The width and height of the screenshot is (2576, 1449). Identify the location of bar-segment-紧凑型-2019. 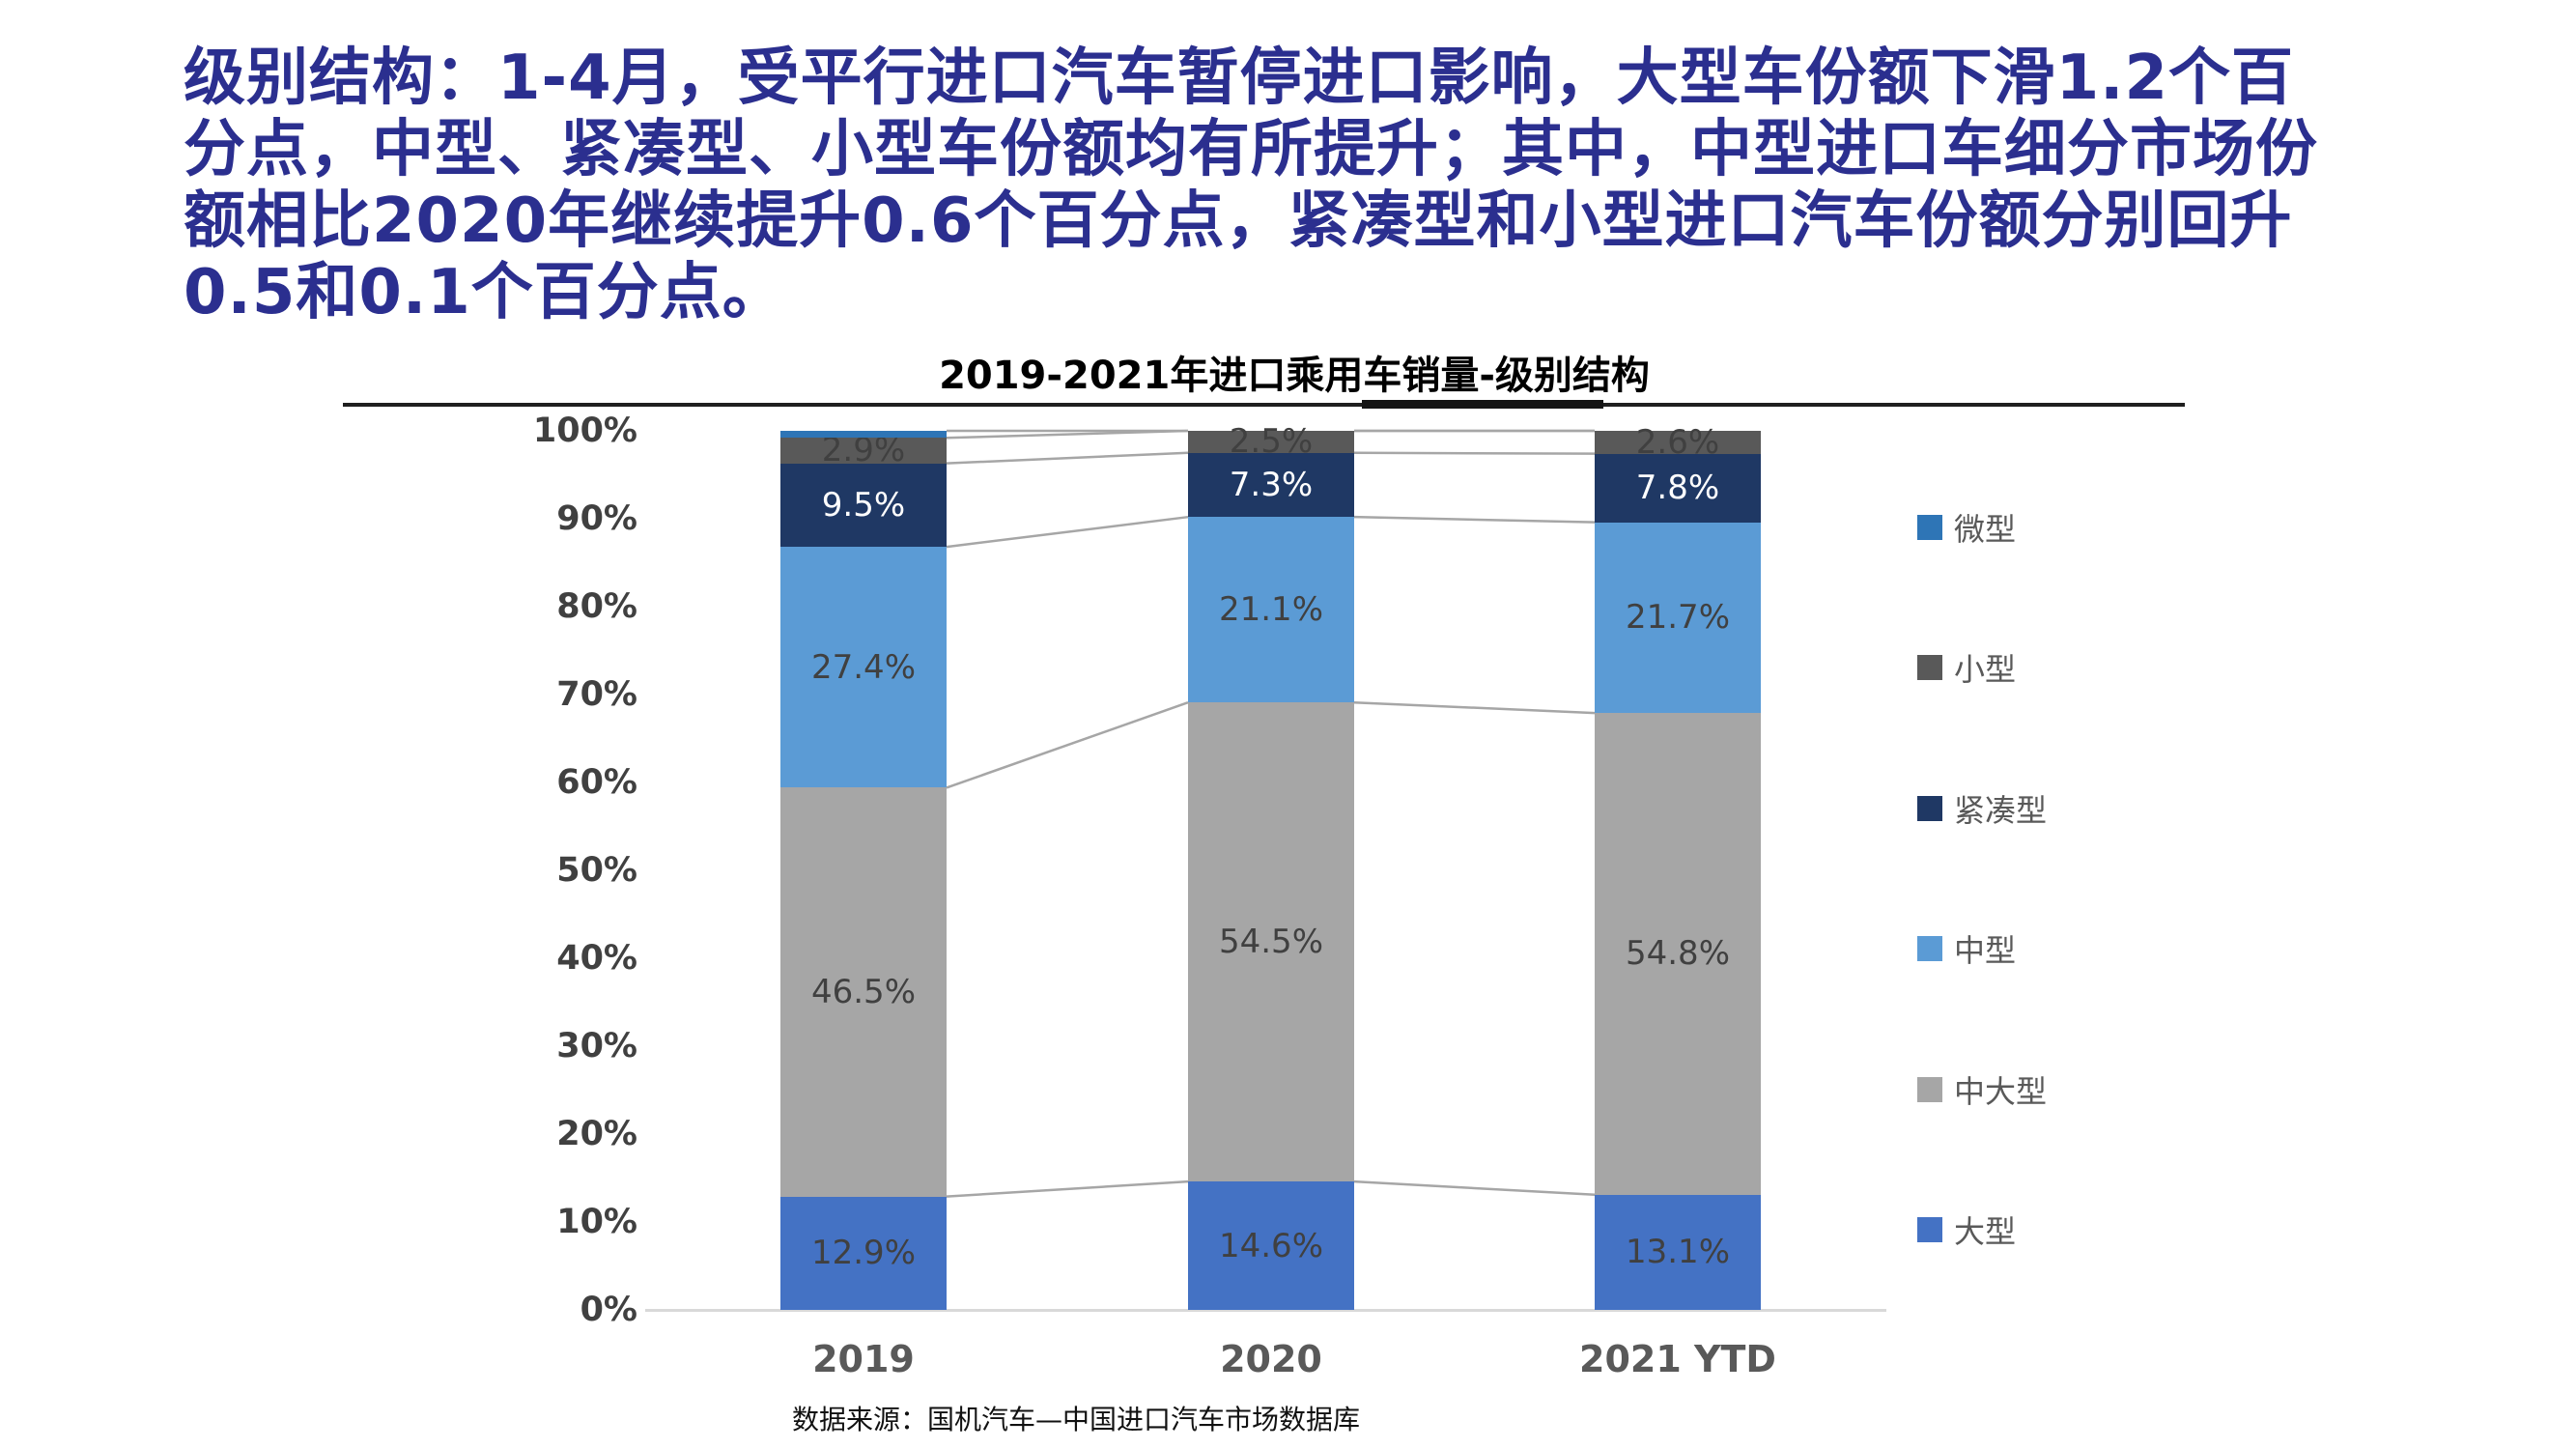
(863, 505).